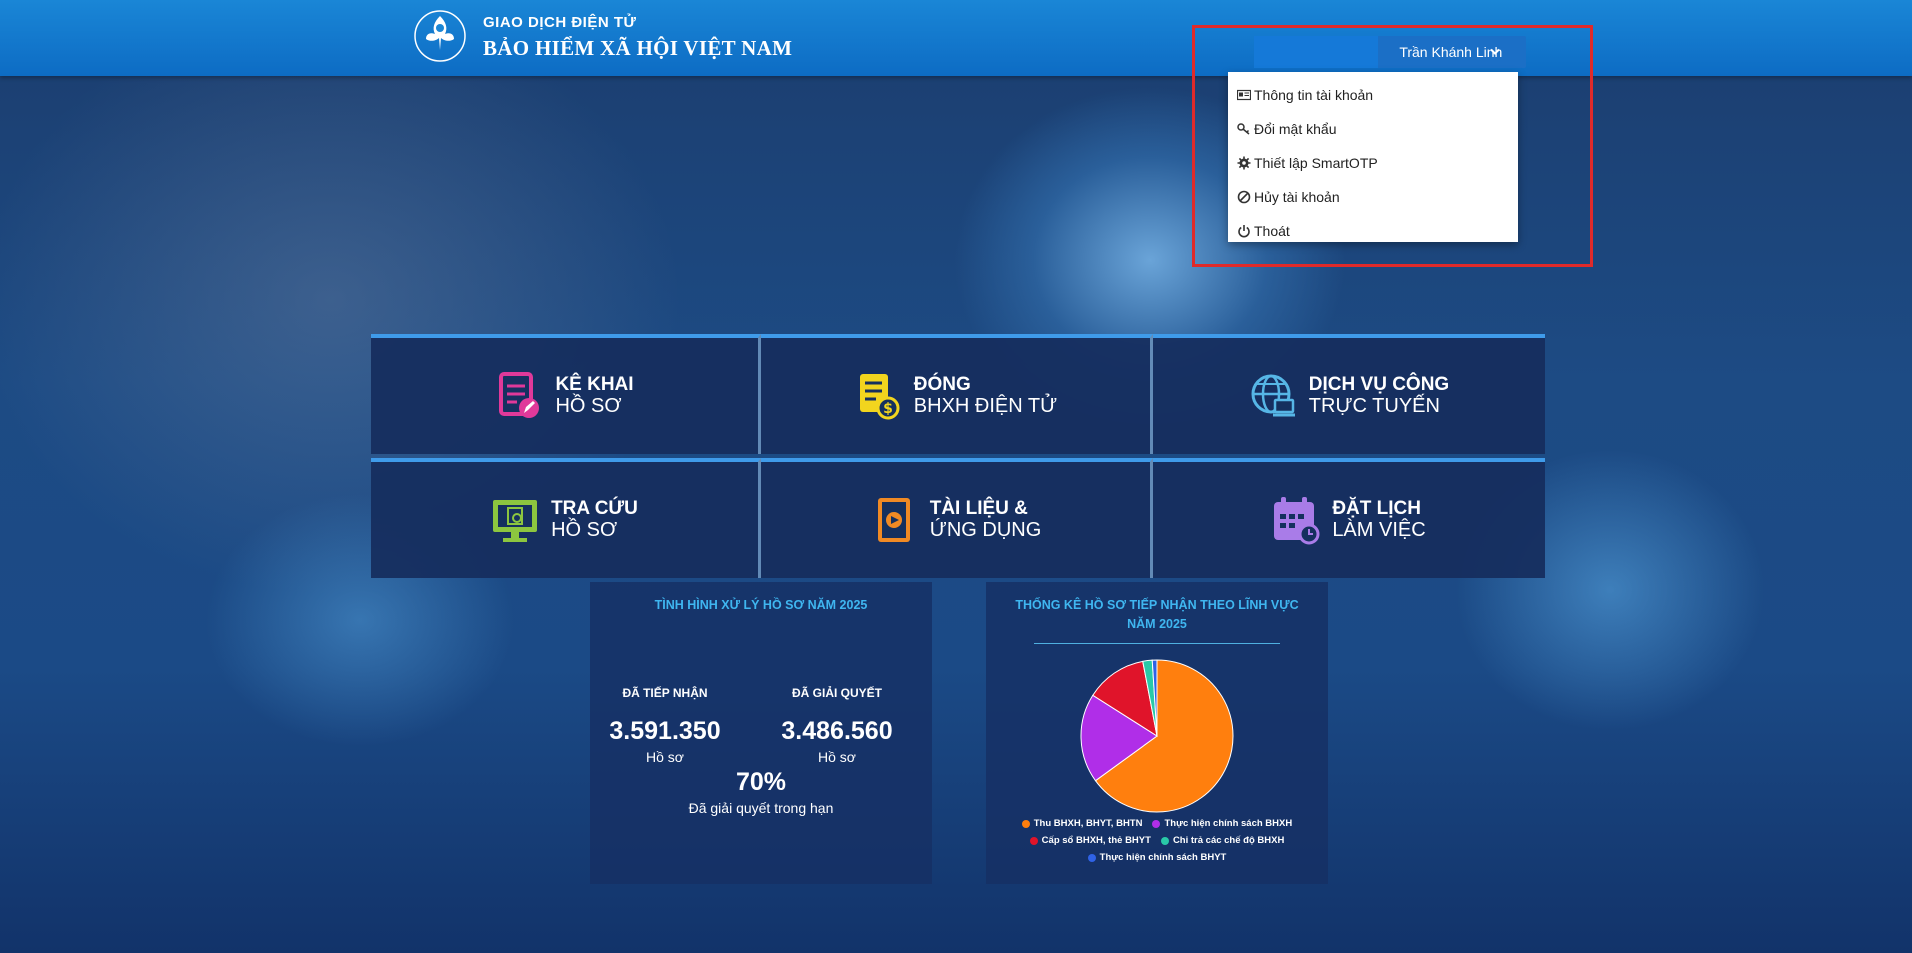  I want to click on tile-title: ĐẶT LỊCH, so click(1376, 508).